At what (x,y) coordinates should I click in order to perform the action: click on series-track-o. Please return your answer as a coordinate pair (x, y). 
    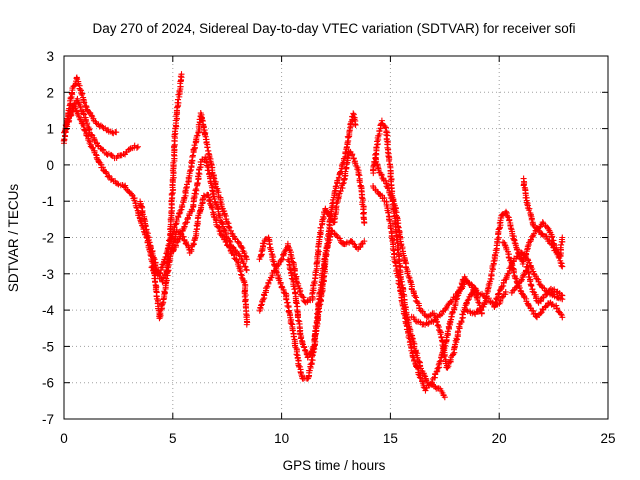
    Looking at the image, I should click on (532, 280).